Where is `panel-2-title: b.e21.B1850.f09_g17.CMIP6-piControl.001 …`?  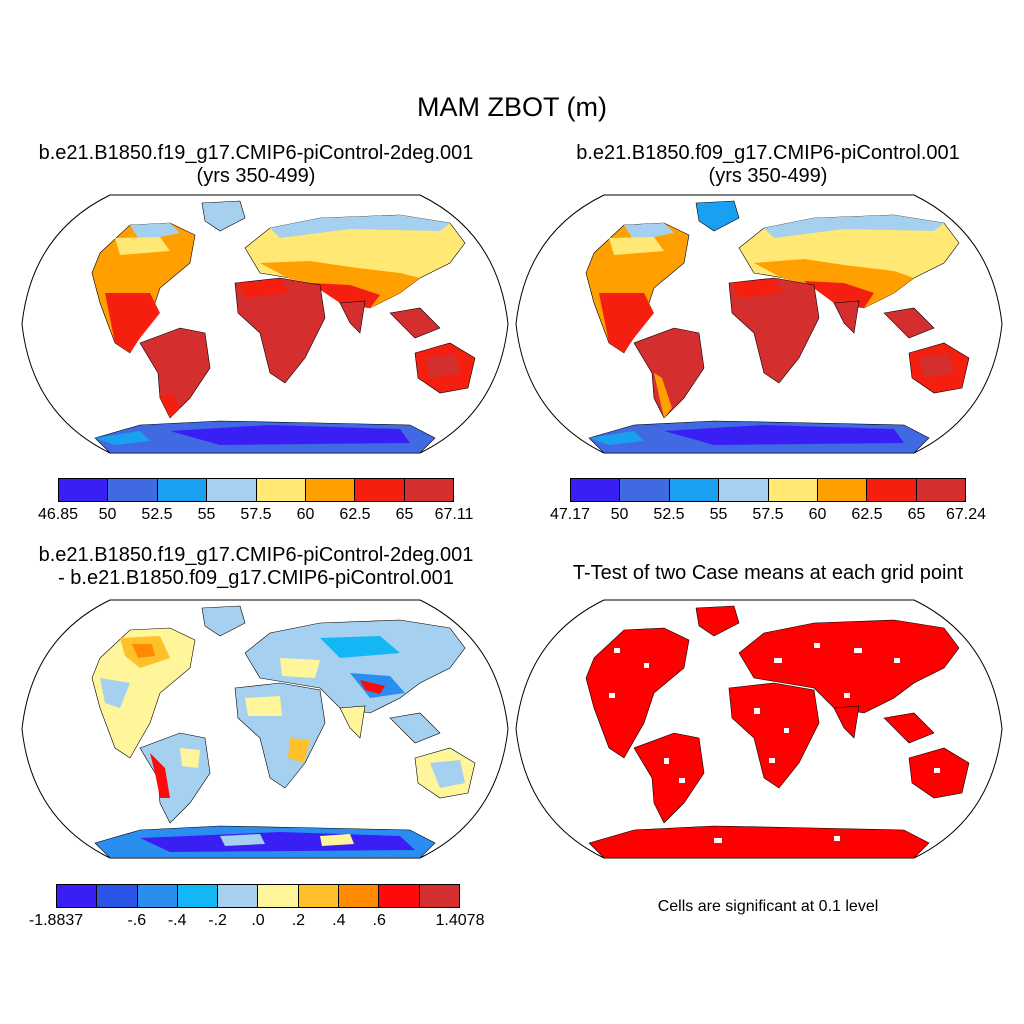 panel-2-title: b.e21.B1850.f09_g17.CMIP6-piControl.001 … is located at coordinates (768, 165).